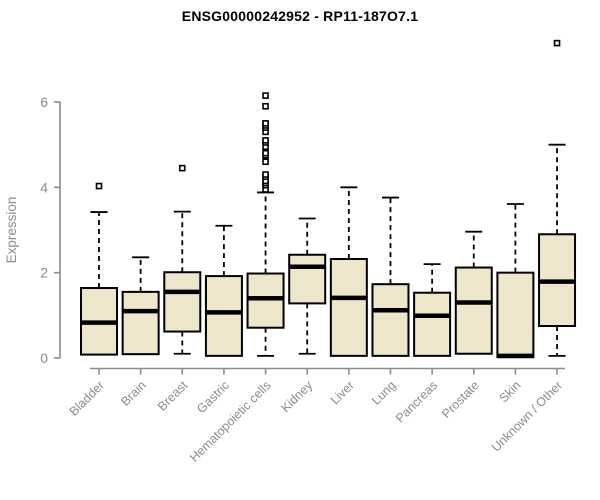  What do you see at coordinates (390, 276) in the screenshot?
I see `boxplot-lung` at bounding box center [390, 276].